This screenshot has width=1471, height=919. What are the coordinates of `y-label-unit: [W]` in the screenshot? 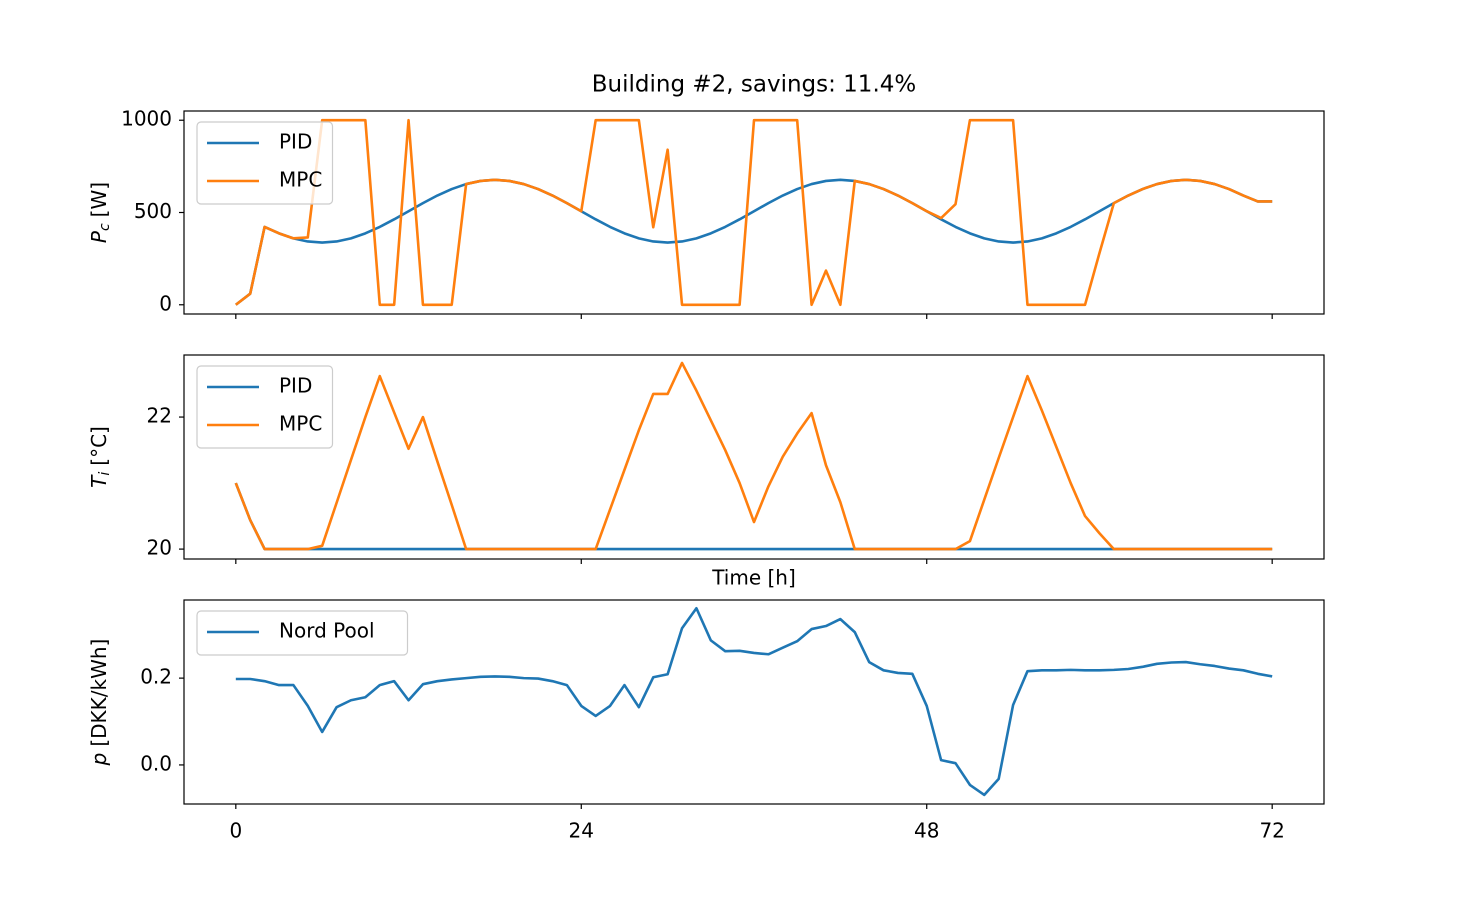 It's located at (99, 199).